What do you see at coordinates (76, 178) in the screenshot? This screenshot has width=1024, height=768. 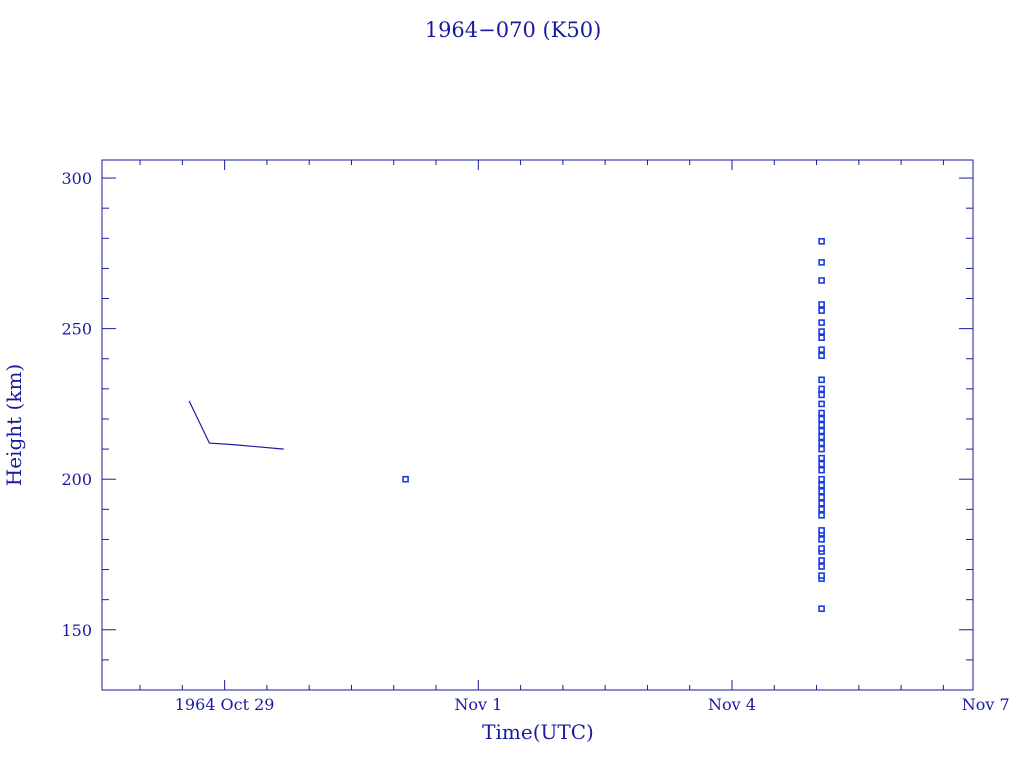 I see `y-tick-label: 300` at bounding box center [76, 178].